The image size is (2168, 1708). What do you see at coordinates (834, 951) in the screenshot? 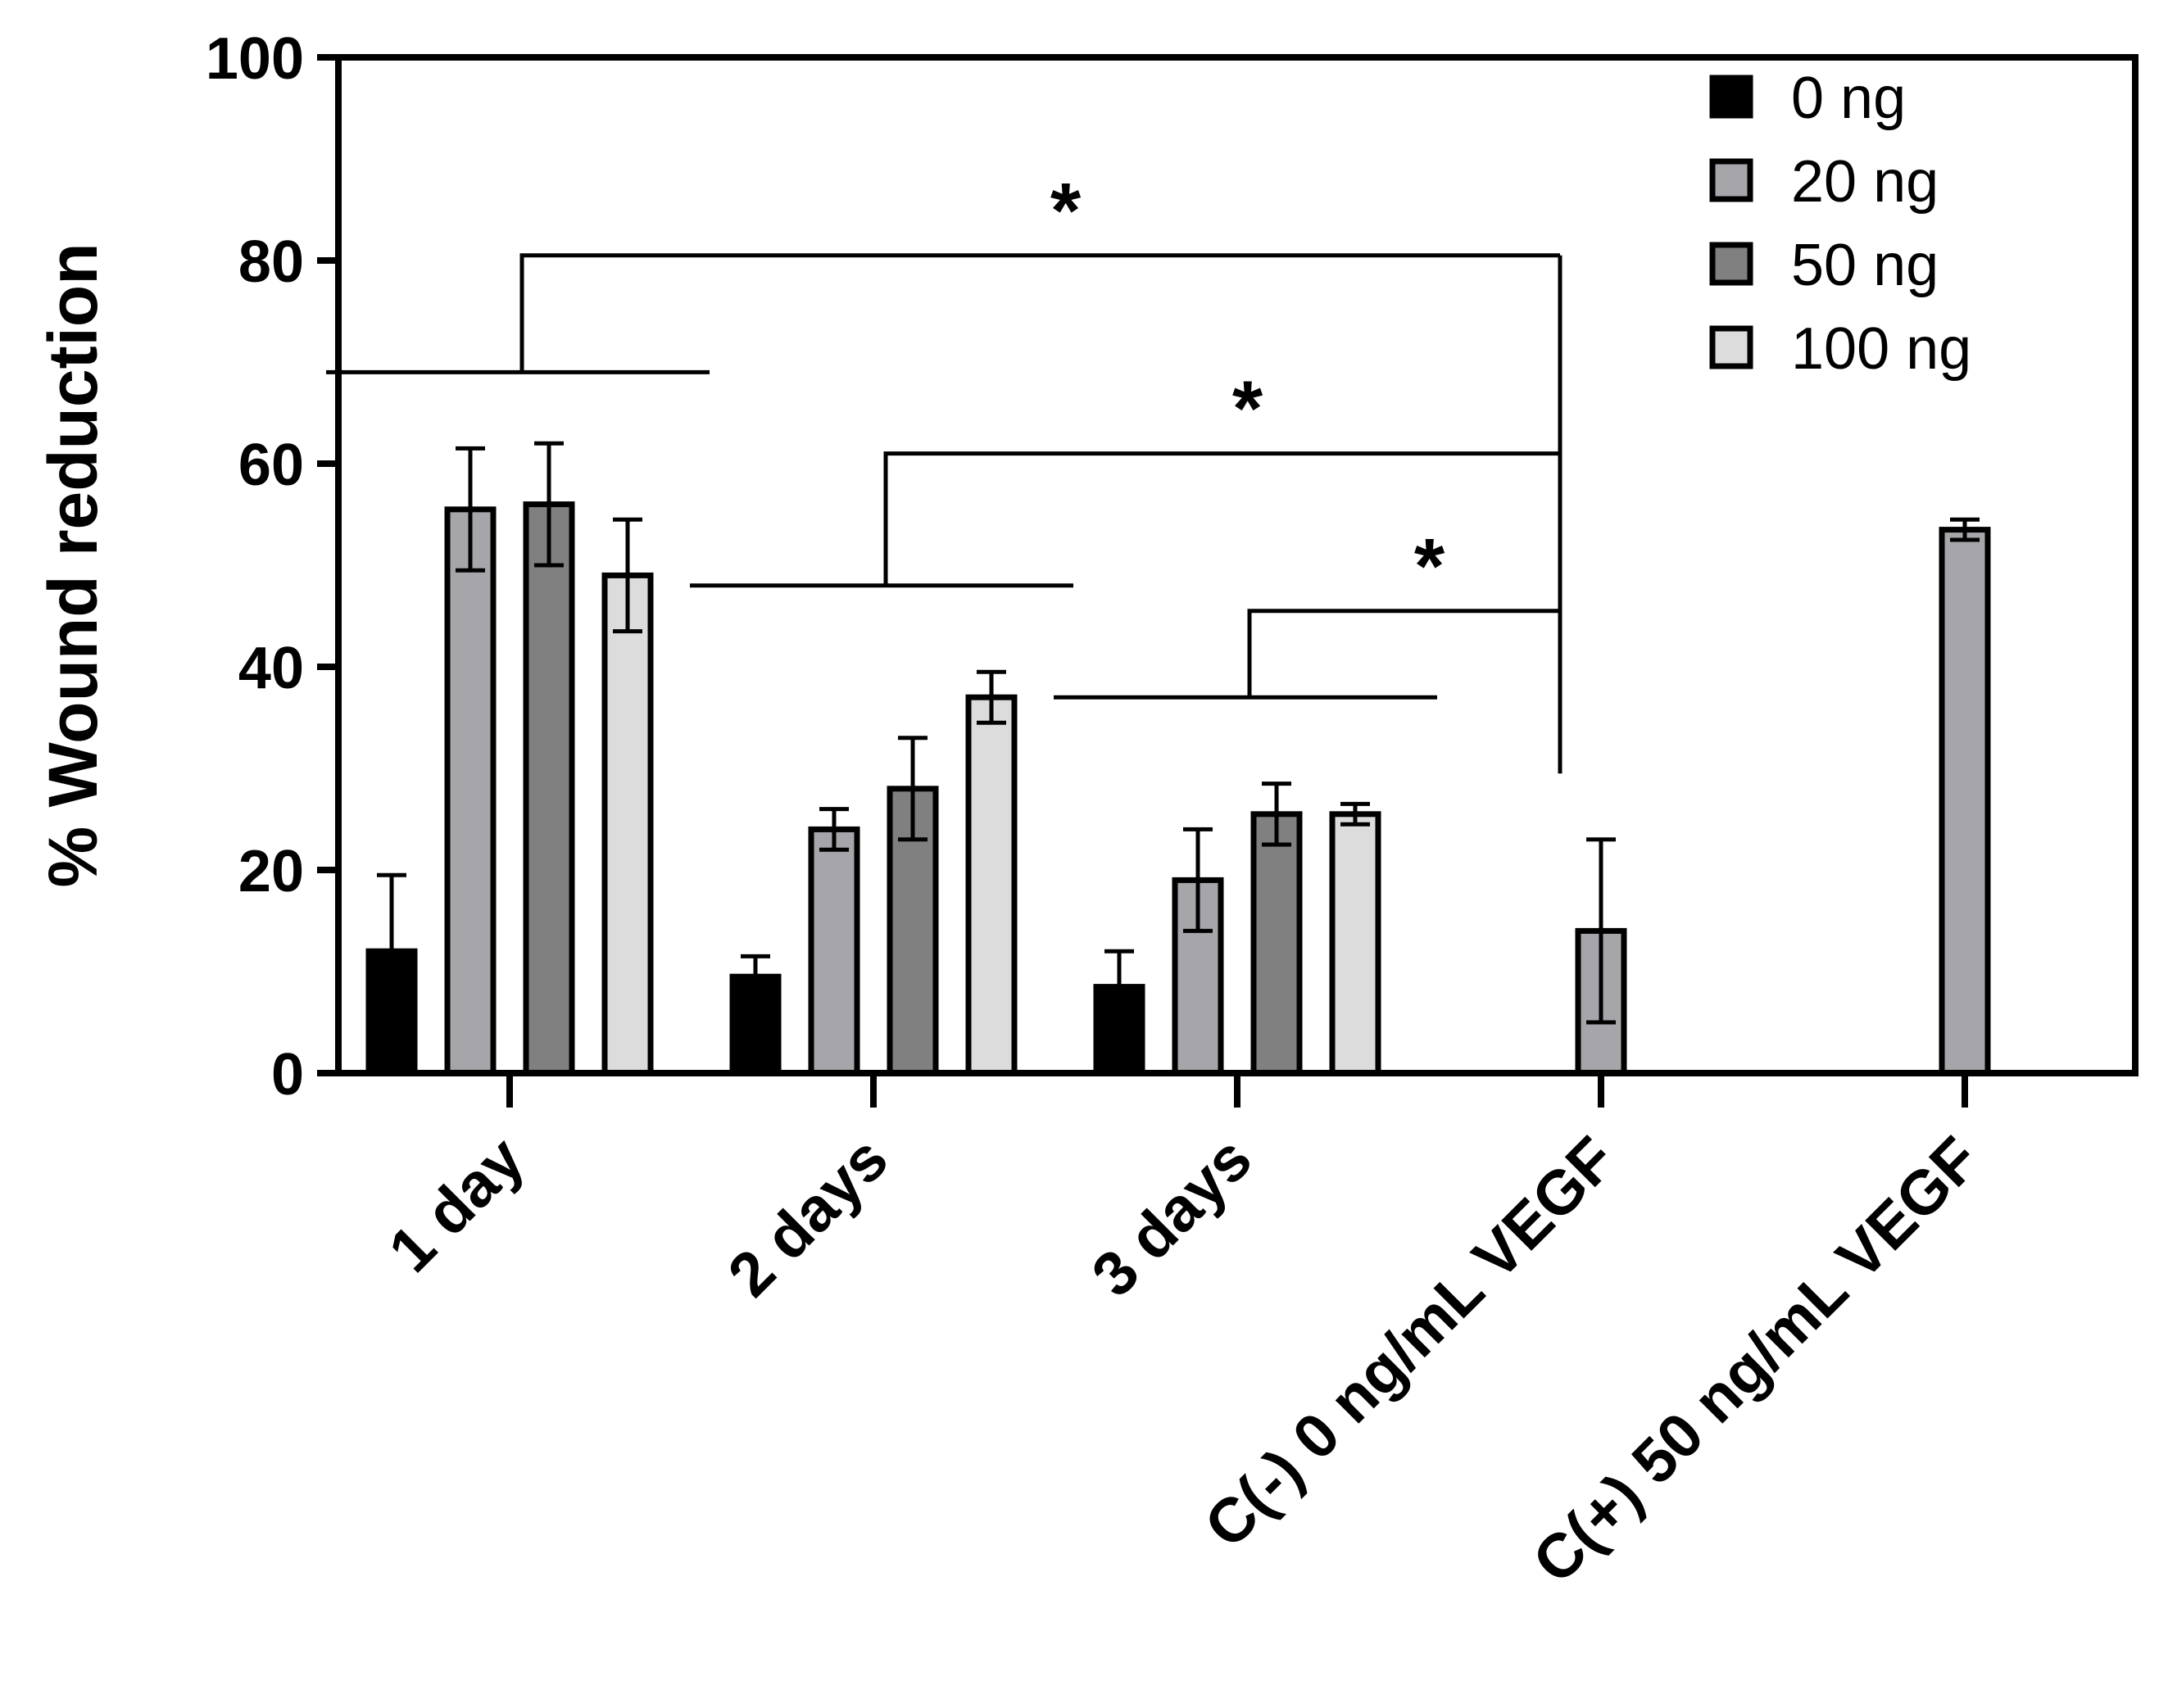
I see `bar-2-days-20-ng` at bounding box center [834, 951].